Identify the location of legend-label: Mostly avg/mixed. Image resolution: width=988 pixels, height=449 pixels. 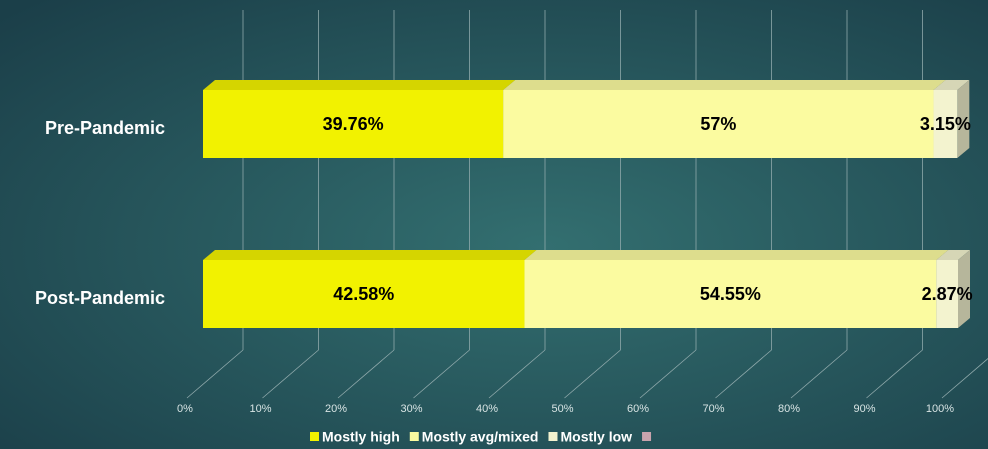
(480, 437).